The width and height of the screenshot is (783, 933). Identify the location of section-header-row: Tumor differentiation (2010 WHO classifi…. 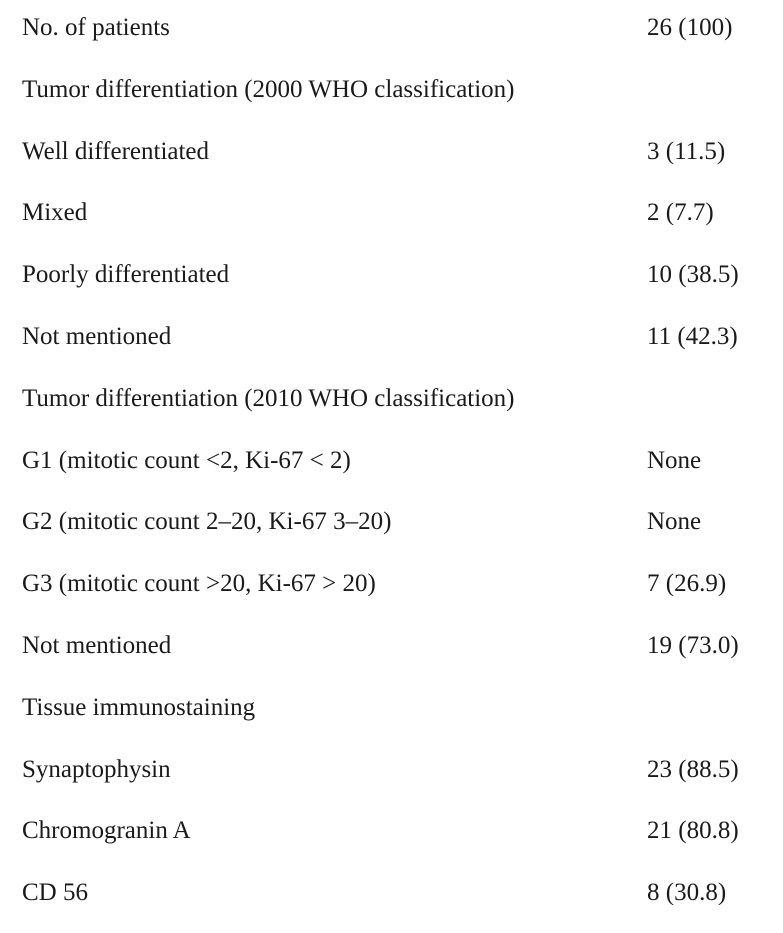
(391, 408).